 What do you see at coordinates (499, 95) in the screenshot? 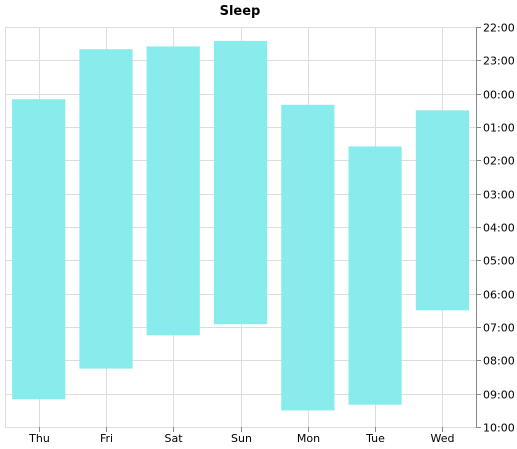
I see `y-tick-label: 00:00` at bounding box center [499, 95].